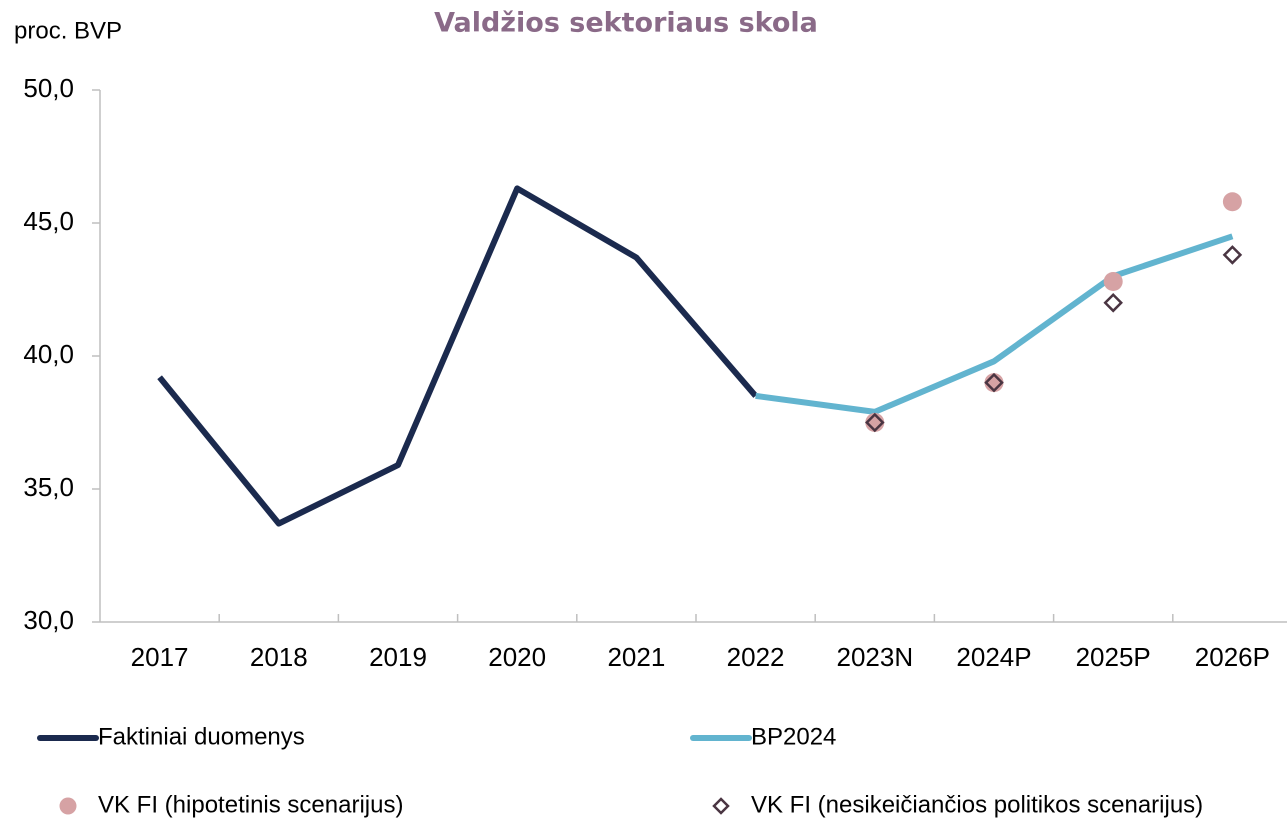  Describe the element at coordinates (160, 657) in the screenshot. I see `x-tick-label: 2017` at that location.